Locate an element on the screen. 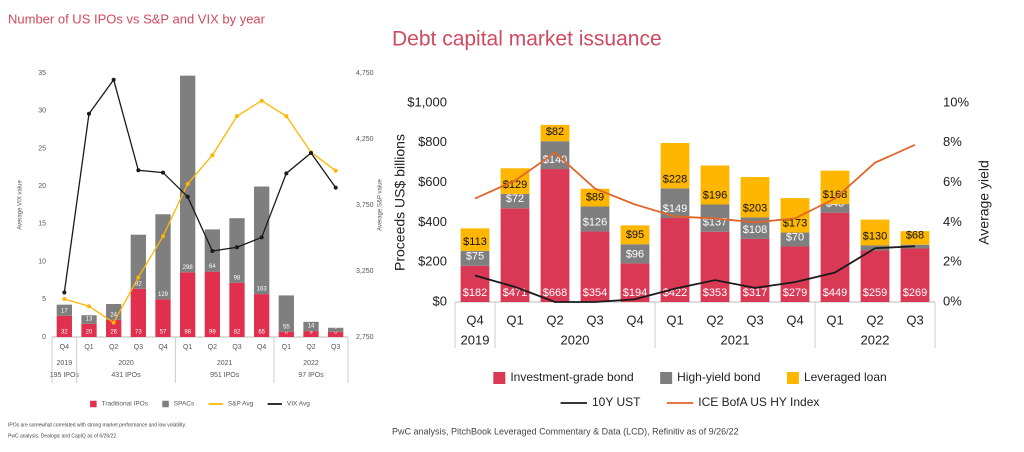 The image size is (1024, 452). legend-label: Leveraged loan is located at coordinates (845, 377).